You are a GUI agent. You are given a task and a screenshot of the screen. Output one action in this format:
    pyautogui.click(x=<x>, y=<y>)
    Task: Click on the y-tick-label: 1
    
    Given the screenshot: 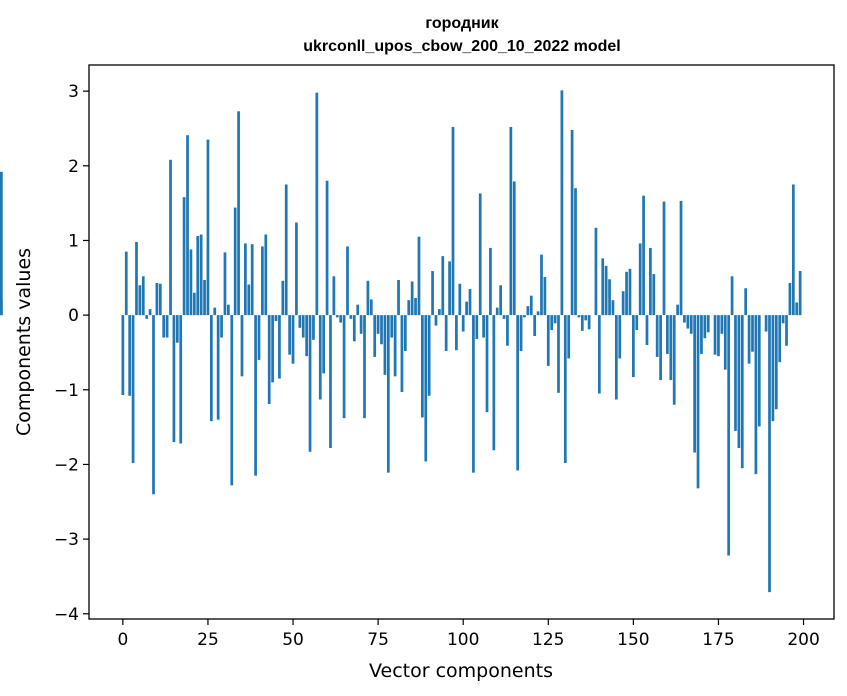 What is the action you would take?
    pyautogui.click(x=73, y=241)
    